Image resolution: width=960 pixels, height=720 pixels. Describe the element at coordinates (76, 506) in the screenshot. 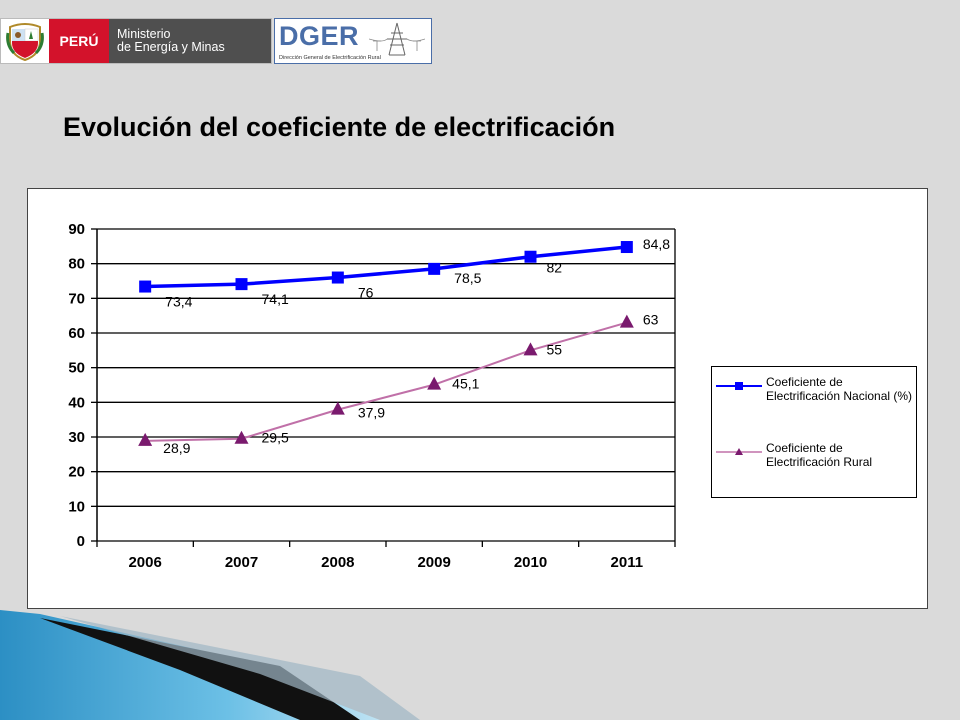

I see `y-tick-label: 10` at that location.